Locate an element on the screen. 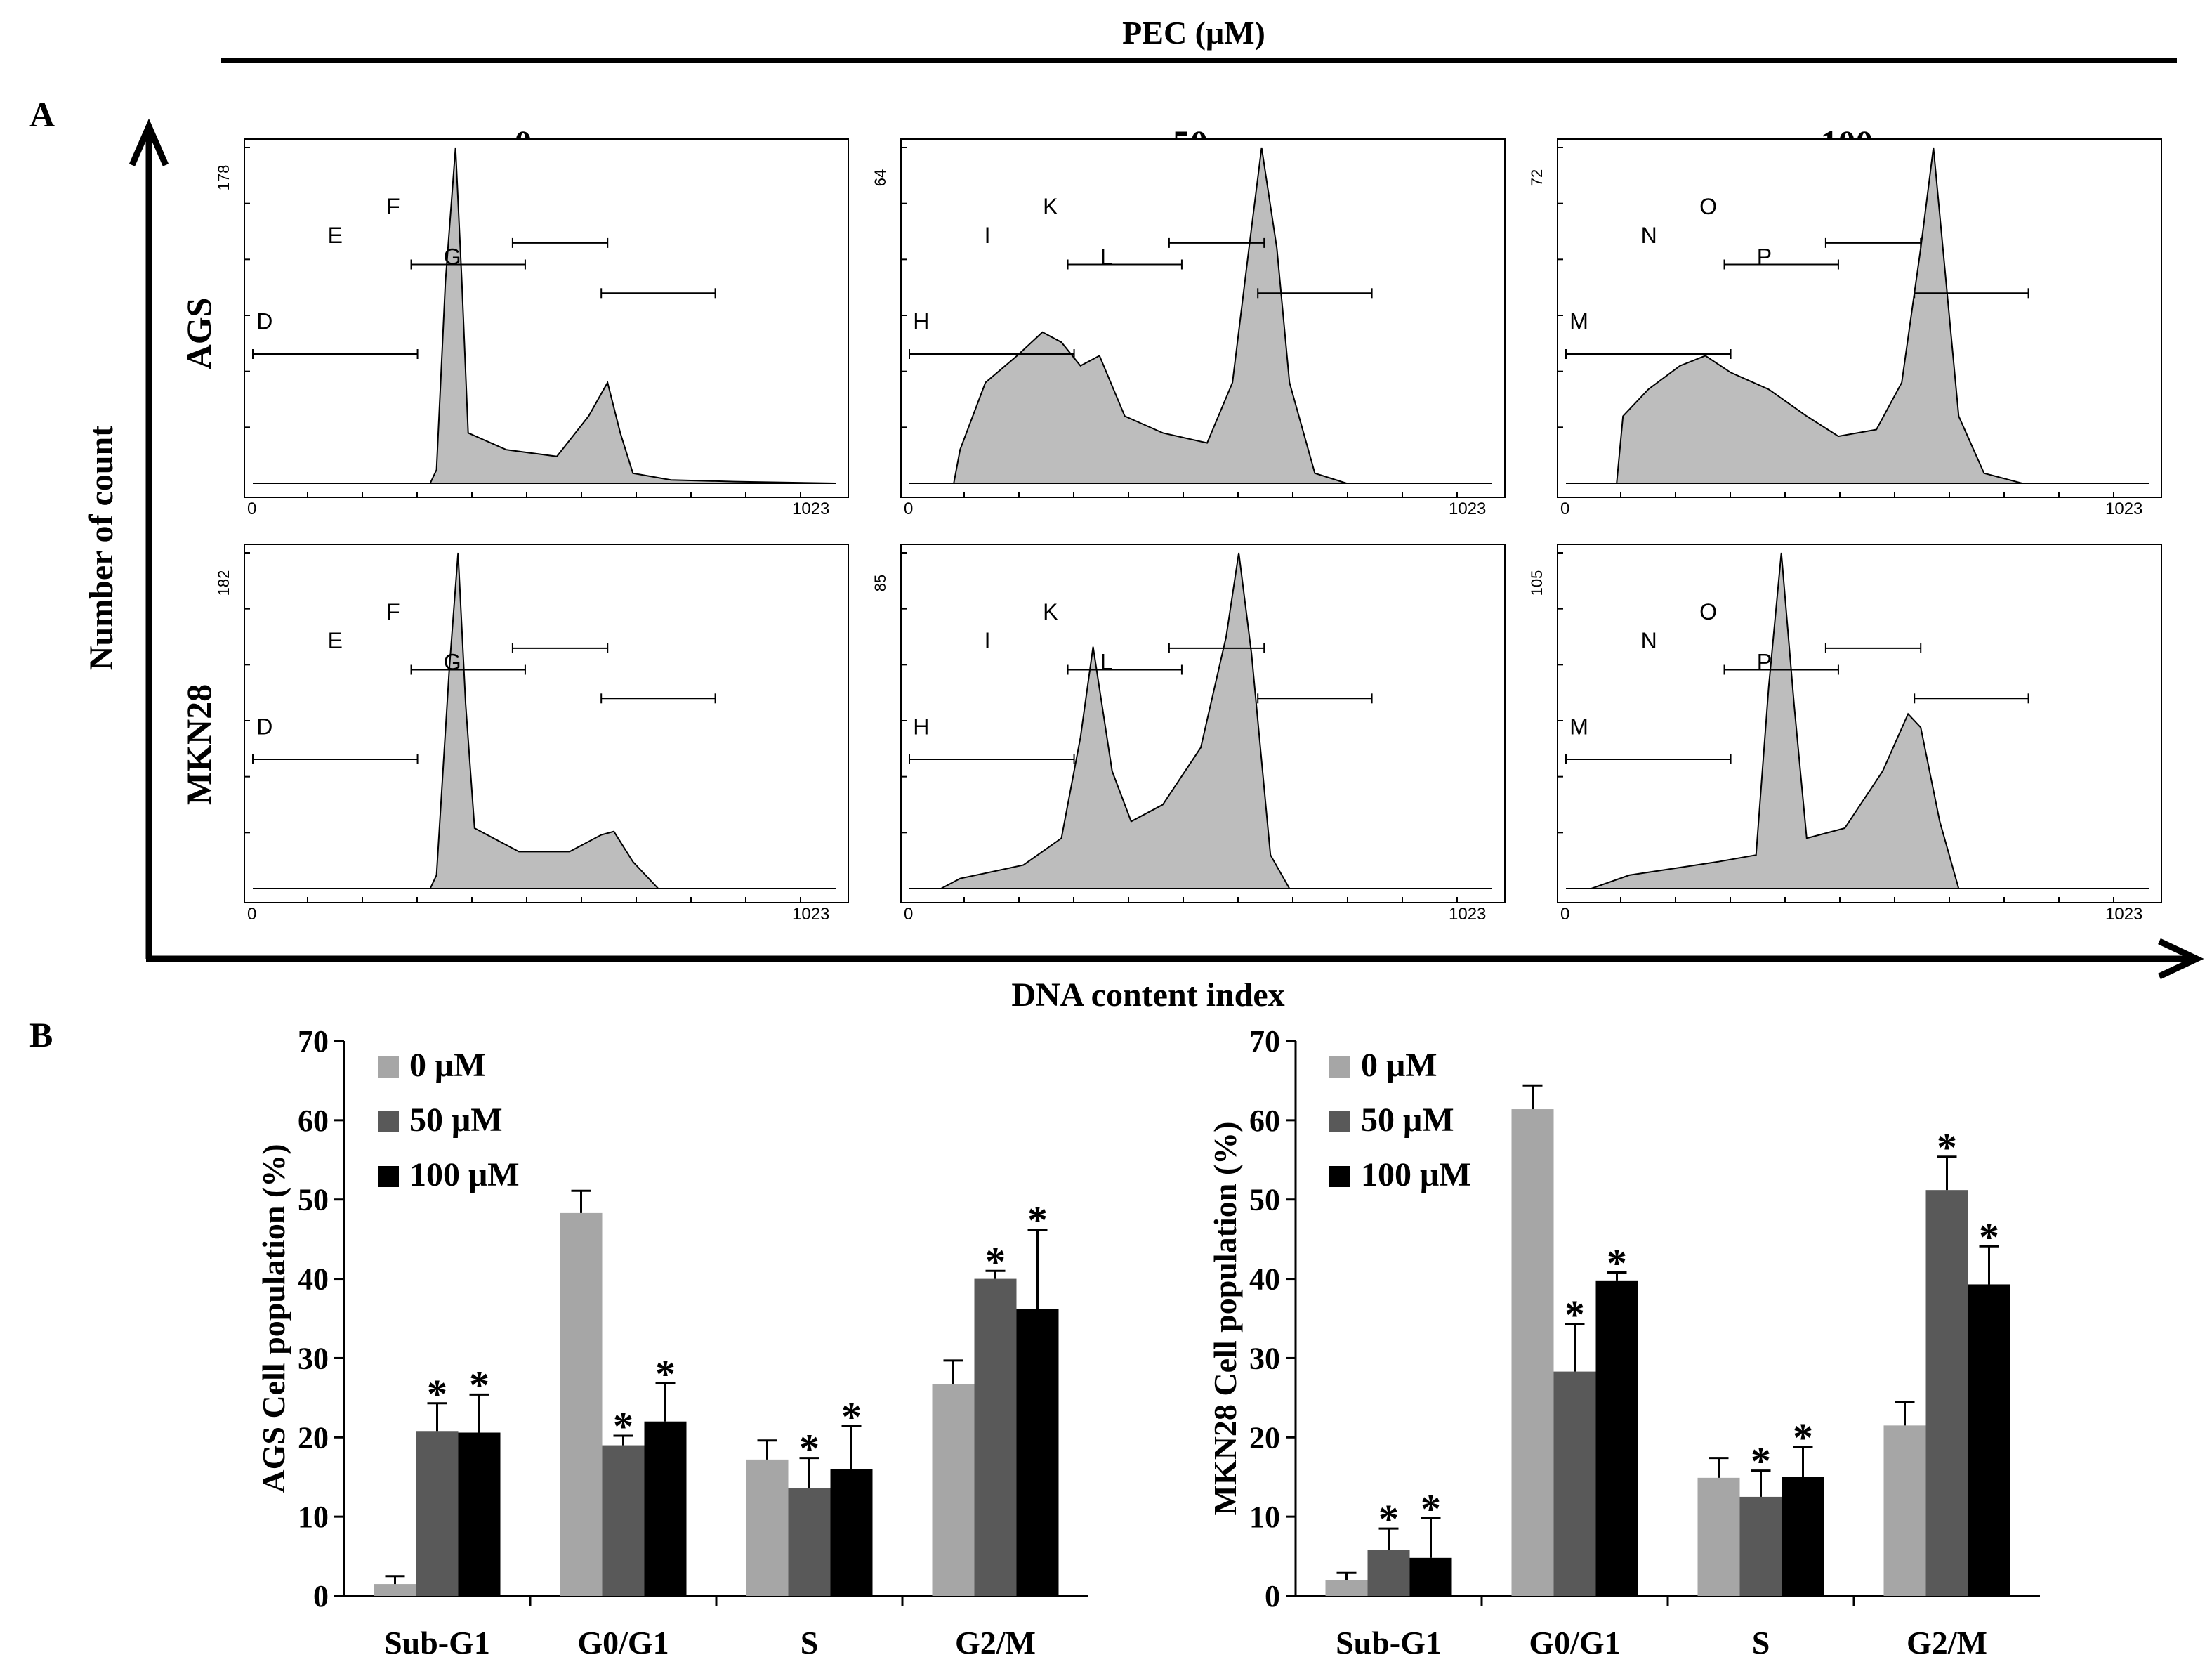 This screenshot has height=1676, width=2212. legend-label: 50 μM is located at coordinates (456, 1120).